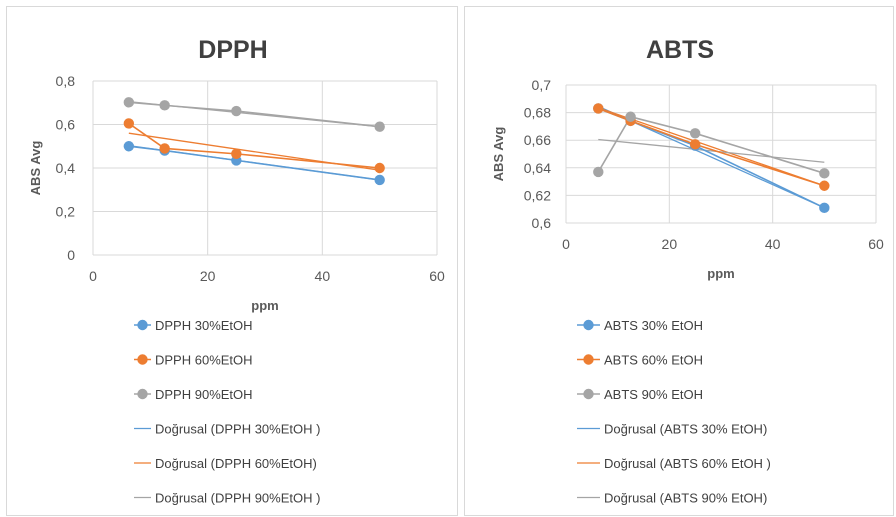 This screenshot has width=896, height=517. What do you see at coordinates (685, 498) in the screenshot?
I see `legend-label-6: Doğrusal (ABTS 90% EtOH)` at bounding box center [685, 498].